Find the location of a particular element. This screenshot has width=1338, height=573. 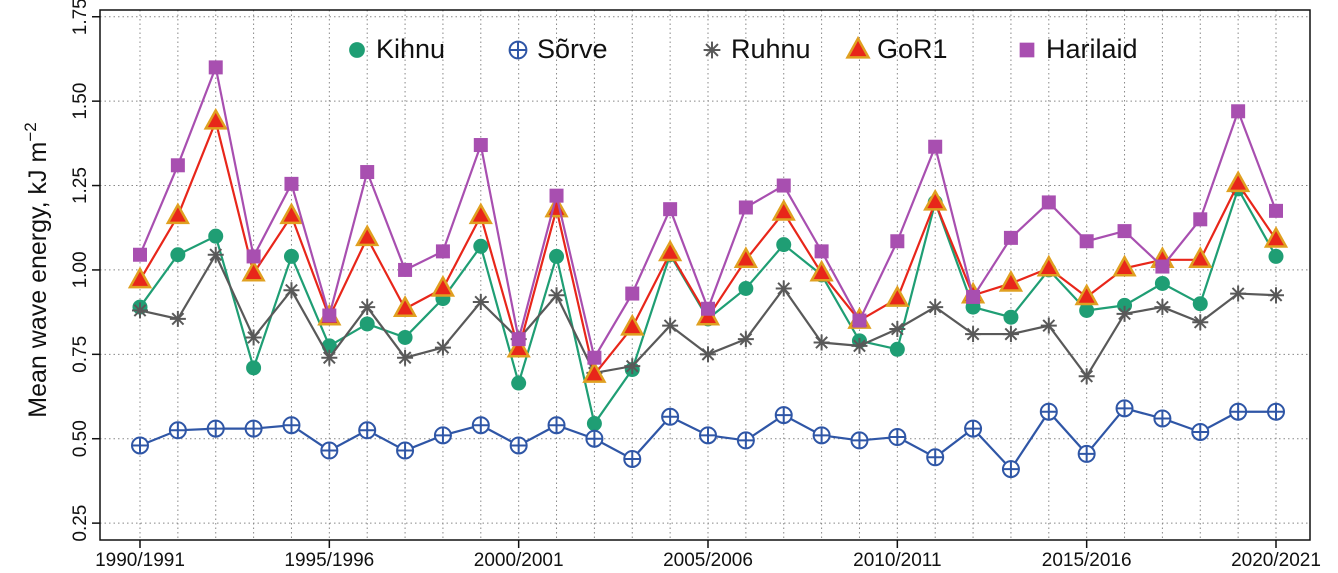

legend-label: Kihnu is located at coordinates (410, 49).